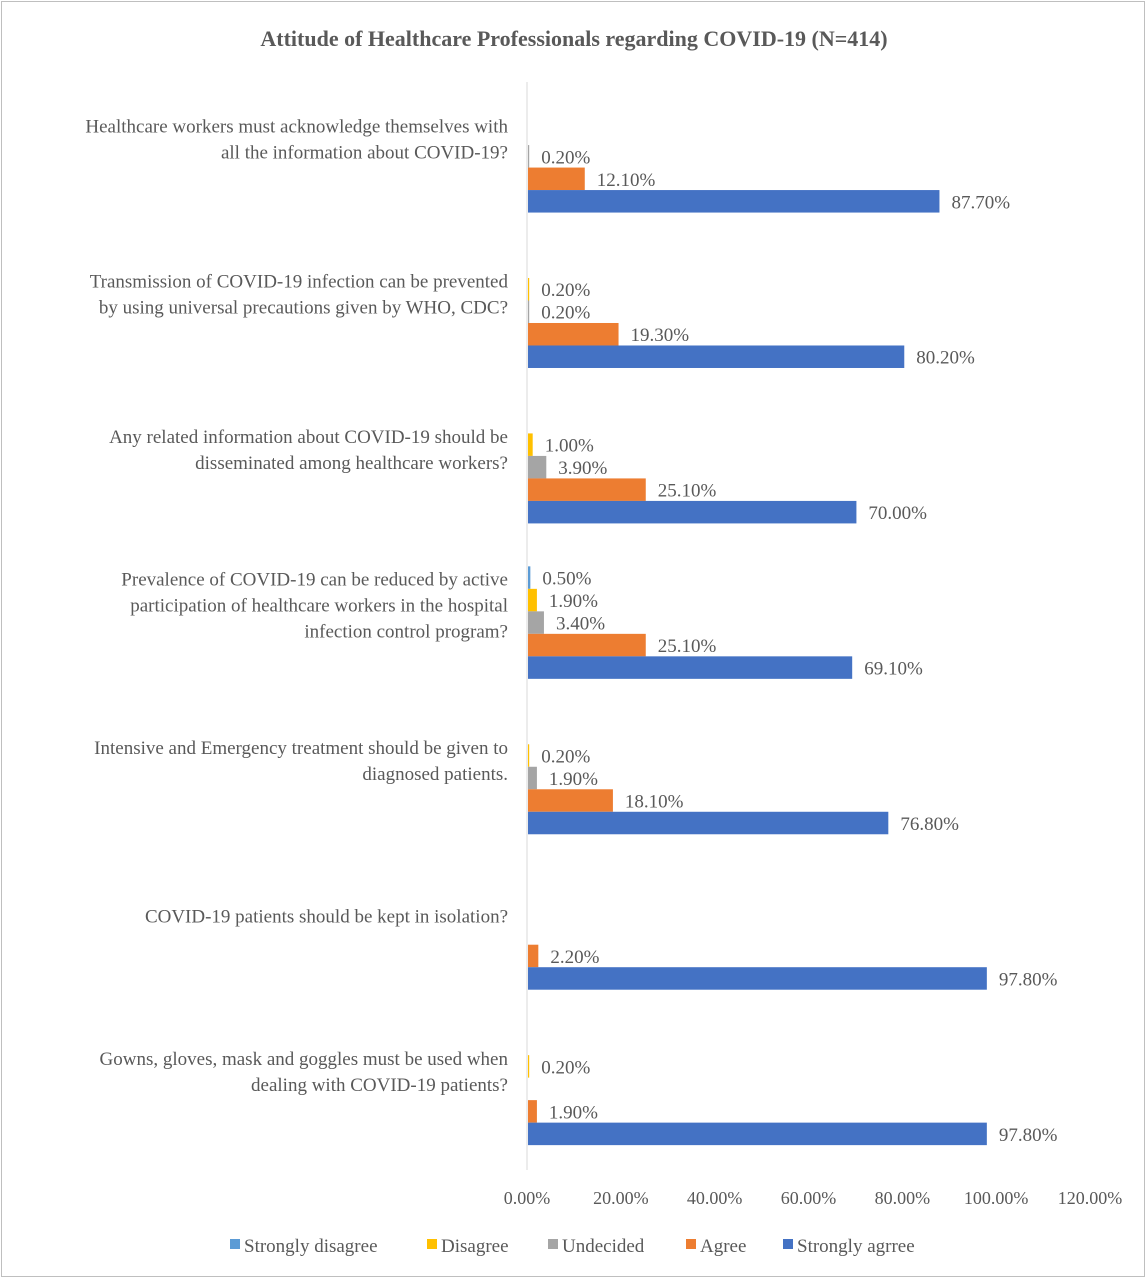 The image size is (1148, 1280). I want to click on x-tick-label: 60.00%, so click(809, 1198).